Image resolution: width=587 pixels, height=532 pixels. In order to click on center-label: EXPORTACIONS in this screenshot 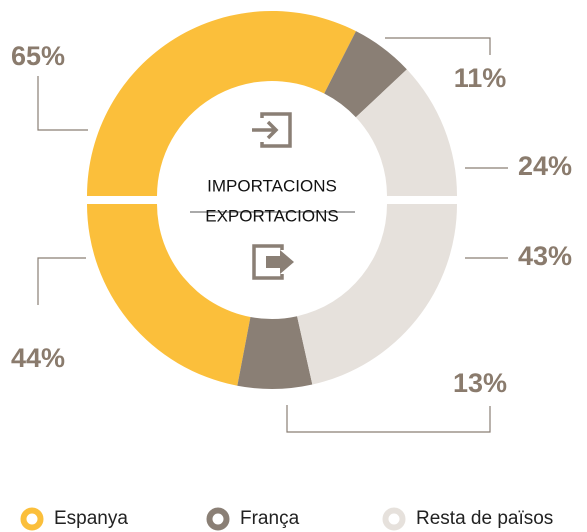, I will do `click(272, 215)`.